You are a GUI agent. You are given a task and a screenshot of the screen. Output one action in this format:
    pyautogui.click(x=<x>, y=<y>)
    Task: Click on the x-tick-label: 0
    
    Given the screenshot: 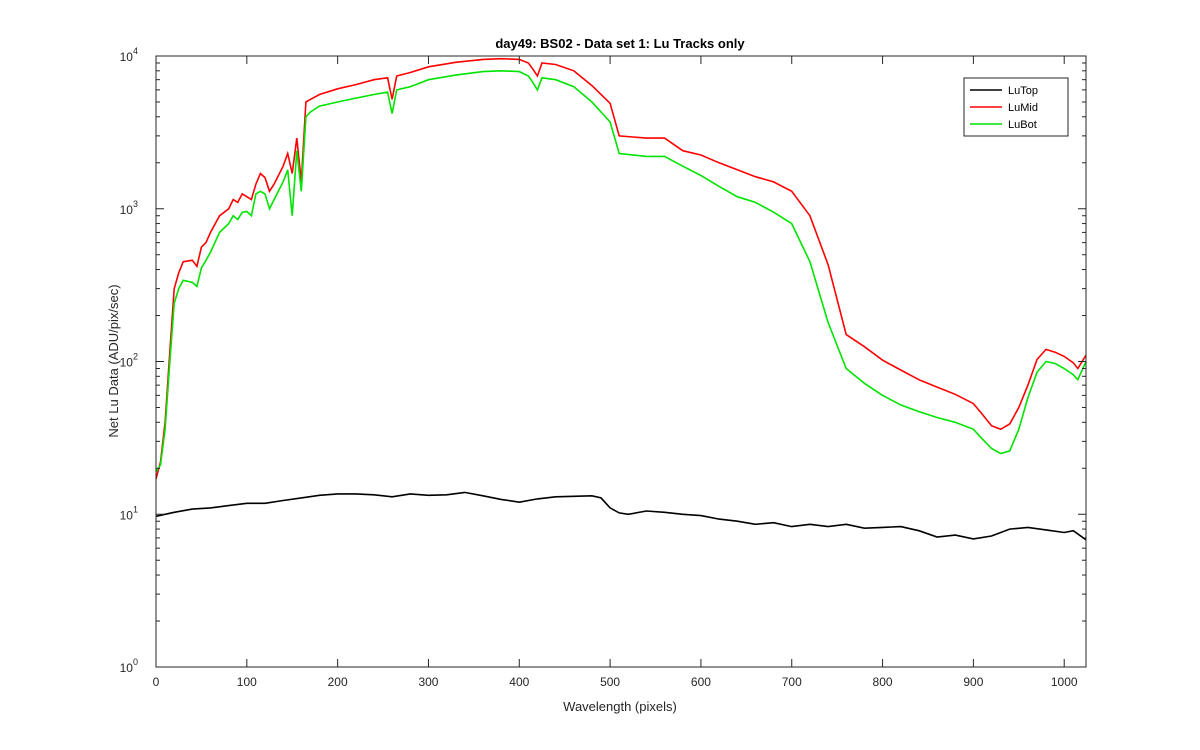 What is the action you would take?
    pyautogui.click(x=156, y=682)
    